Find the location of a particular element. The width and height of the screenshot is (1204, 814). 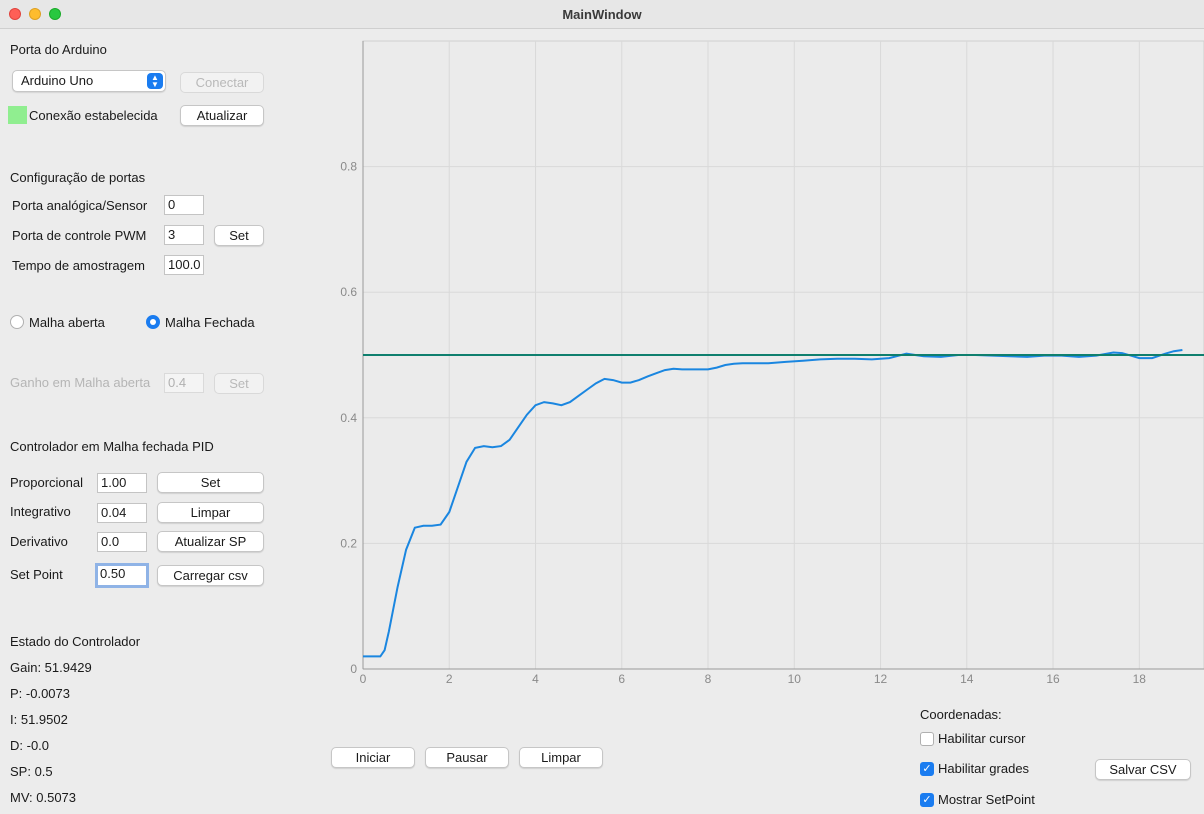

arduino-section-label: Porta do Arduino is located at coordinates (58, 49).